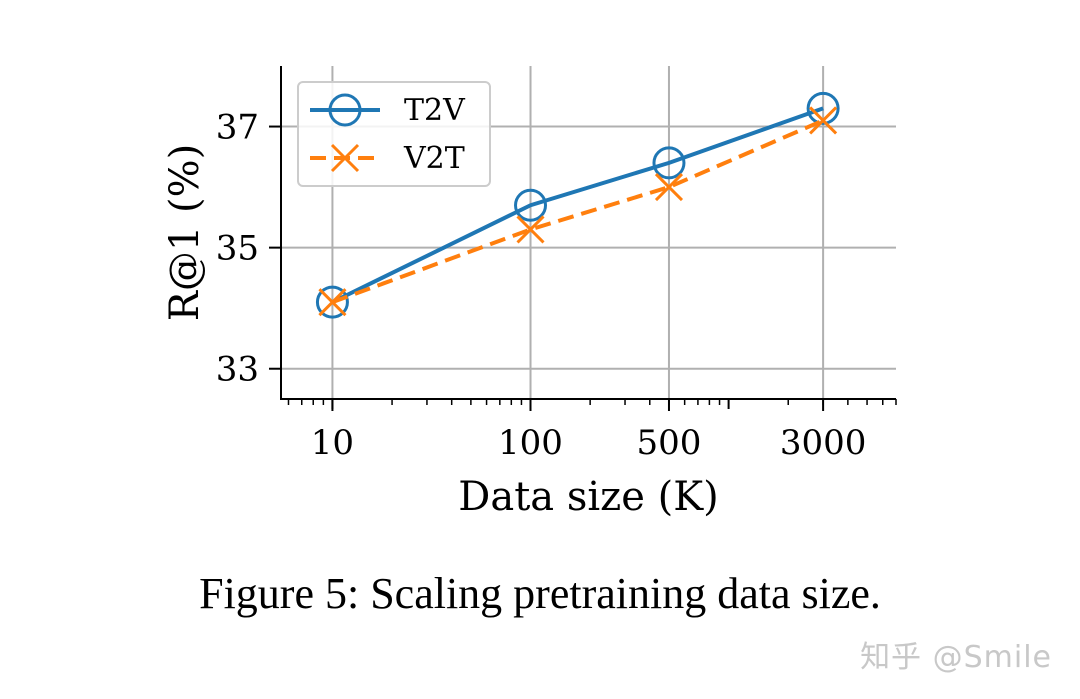 This screenshot has width=1080, height=699. What do you see at coordinates (237, 128) in the screenshot?
I see `y-tick-label: 37` at bounding box center [237, 128].